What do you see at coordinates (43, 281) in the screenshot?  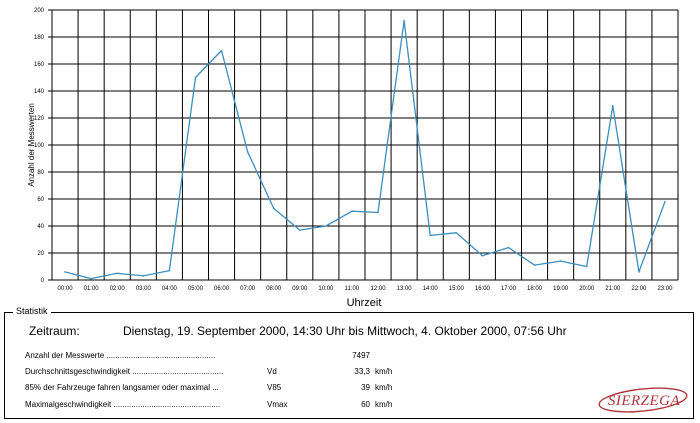 I see `y-tick-label: 0` at bounding box center [43, 281].